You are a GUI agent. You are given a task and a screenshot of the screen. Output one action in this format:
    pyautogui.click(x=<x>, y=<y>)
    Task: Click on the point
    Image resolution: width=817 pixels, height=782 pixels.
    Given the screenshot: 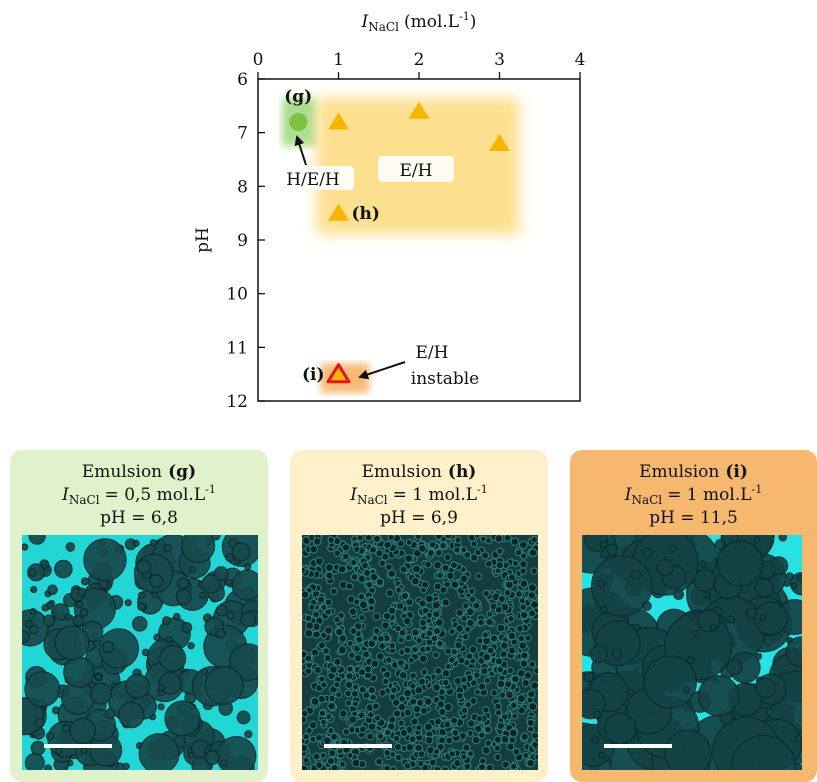 What is the action you would take?
    pyautogui.click(x=338, y=121)
    